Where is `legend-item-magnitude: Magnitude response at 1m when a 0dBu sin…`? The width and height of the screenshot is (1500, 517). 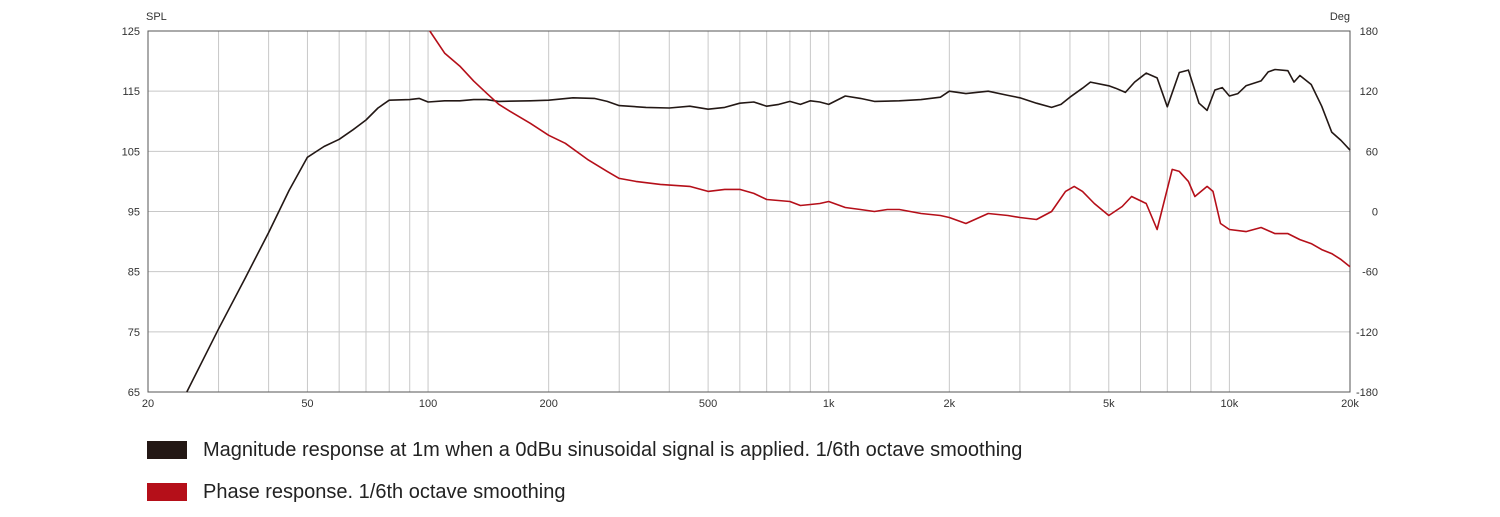
legend-item-magnitude: Magnitude response at 1m when a 0dBu sin… is located at coordinates (585, 449).